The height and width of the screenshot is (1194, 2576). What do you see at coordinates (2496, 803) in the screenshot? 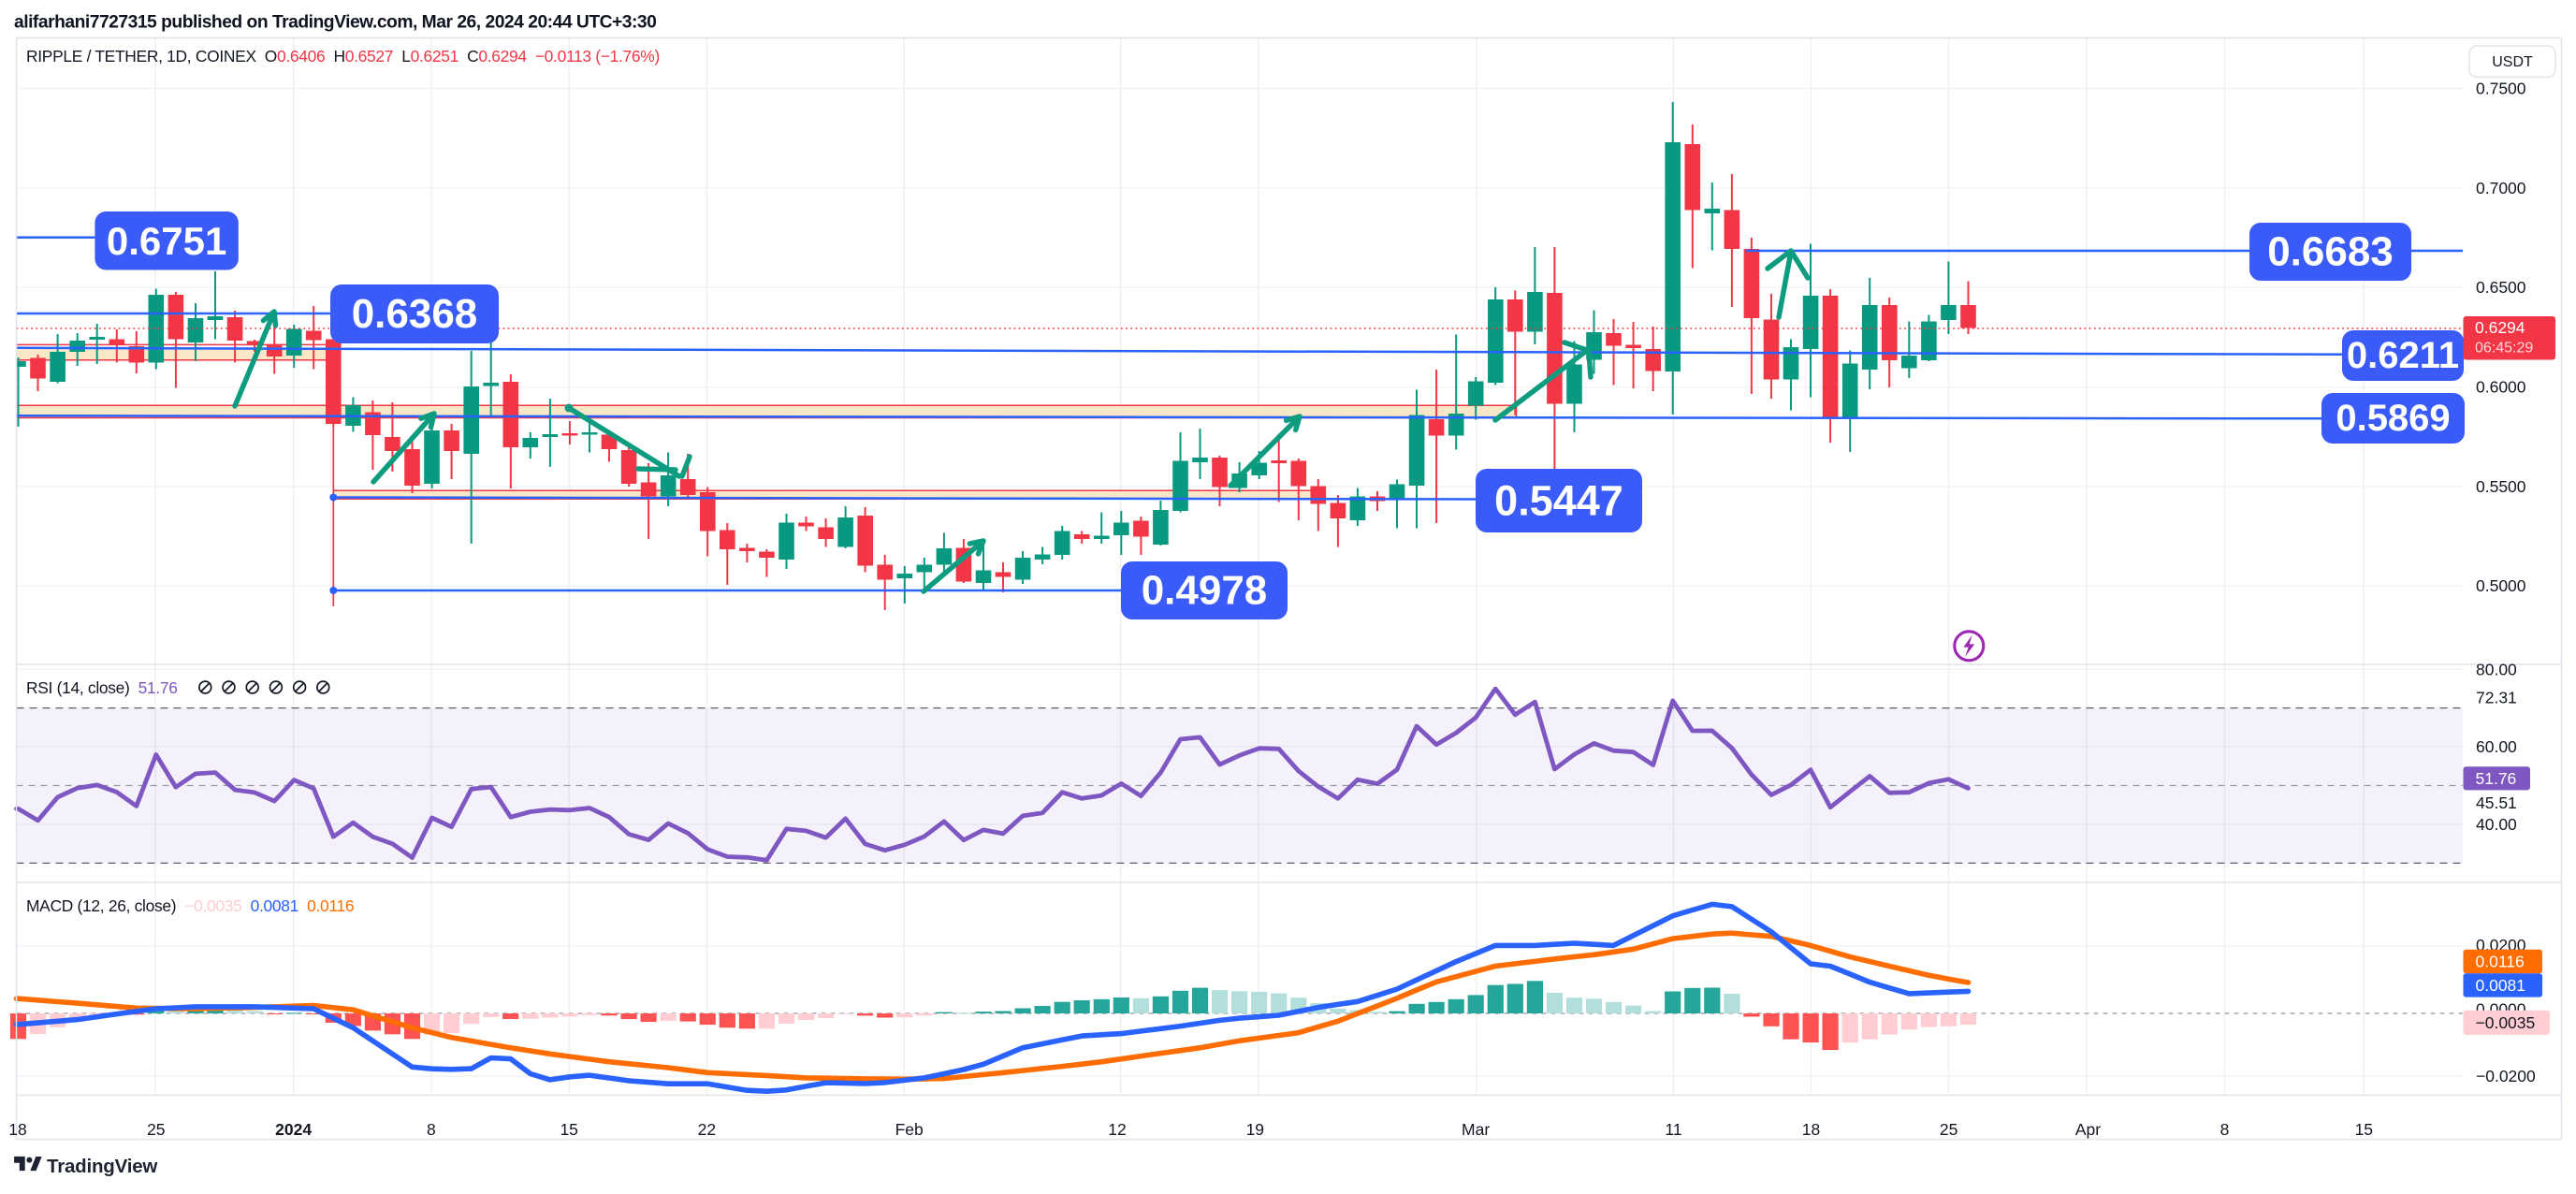
I see `svg-text: 45.51` at bounding box center [2496, 803].